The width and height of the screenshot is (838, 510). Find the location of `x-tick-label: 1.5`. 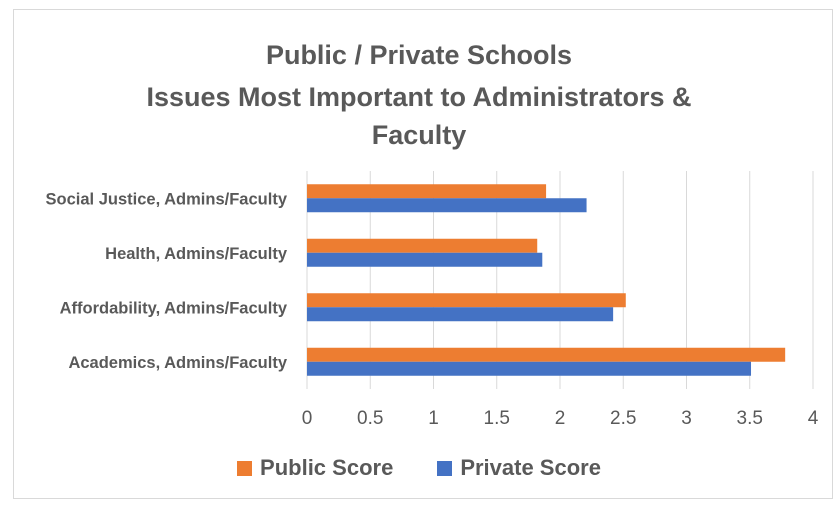

x-tick-label: 1.5 is located at coordinates (497, 418).